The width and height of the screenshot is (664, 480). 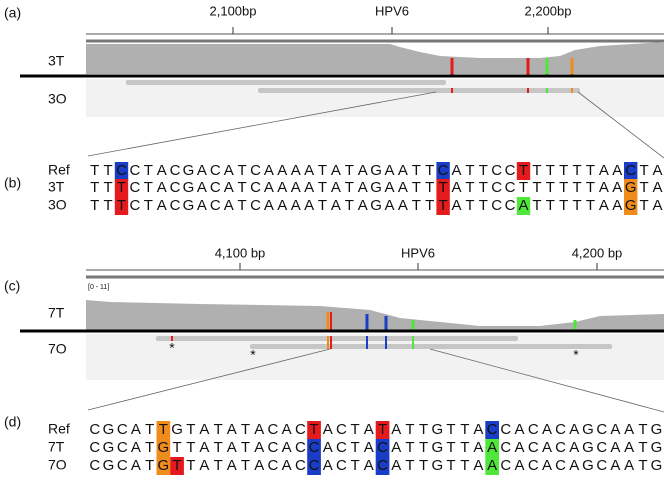 I want to click on track-label: 3T, so click(x=56, y=61).